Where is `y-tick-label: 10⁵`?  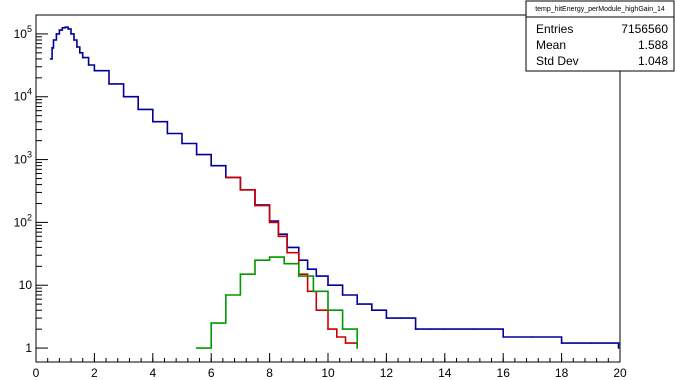
y-tick-label: 10⁵ is located at coordinates (23, 32).